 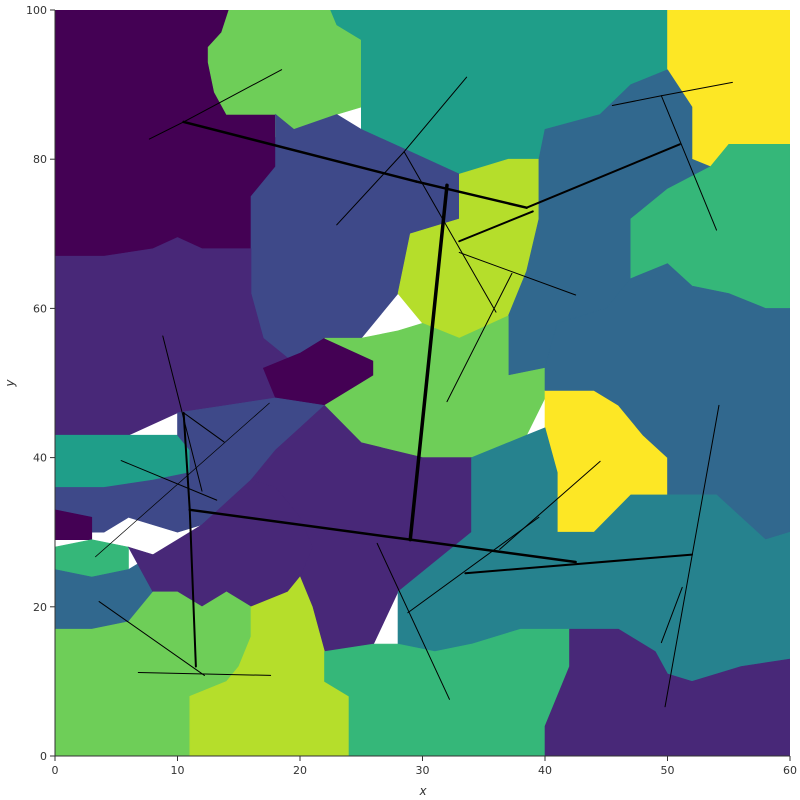 What do you see at coordinates (40, 159) in the screenshot?
I see `y-tick-label: 80` at bounding box center [40, 159].